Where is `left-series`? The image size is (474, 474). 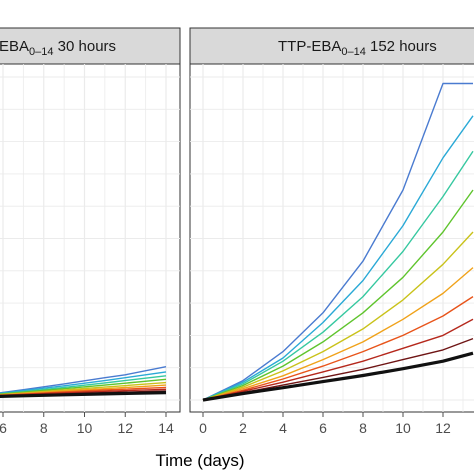 left-series is located at coordinates (83, 382).